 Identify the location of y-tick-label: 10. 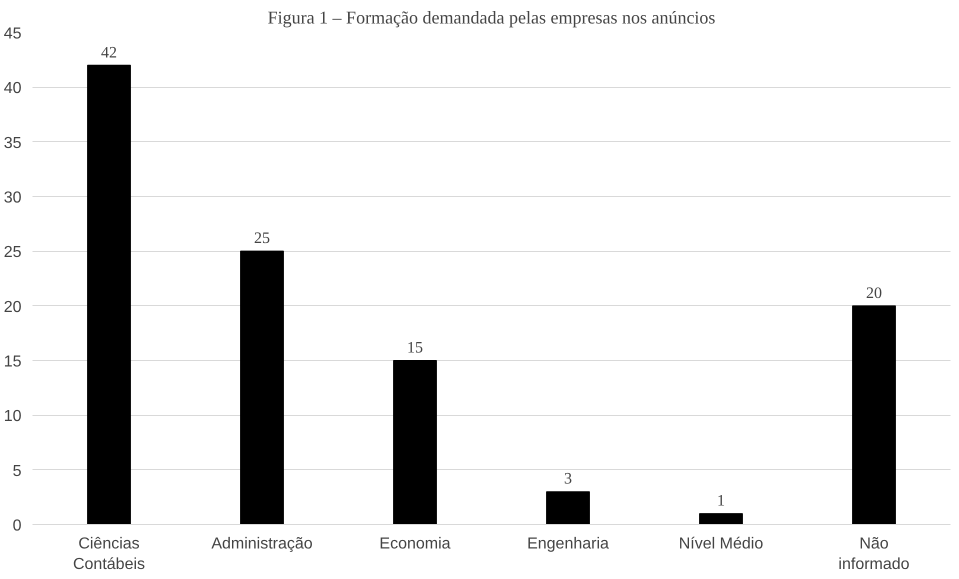
(13, 417).